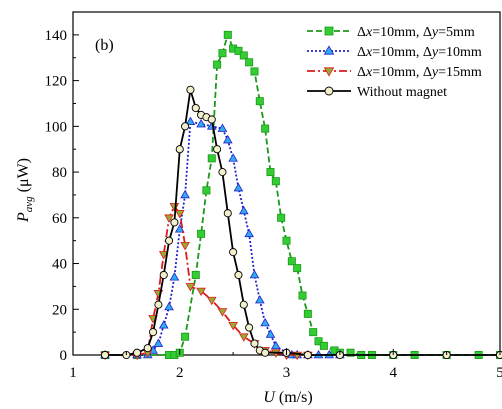 The image size is (502, 409). I want to click on y-tick-label: 140, so click(56, 36).